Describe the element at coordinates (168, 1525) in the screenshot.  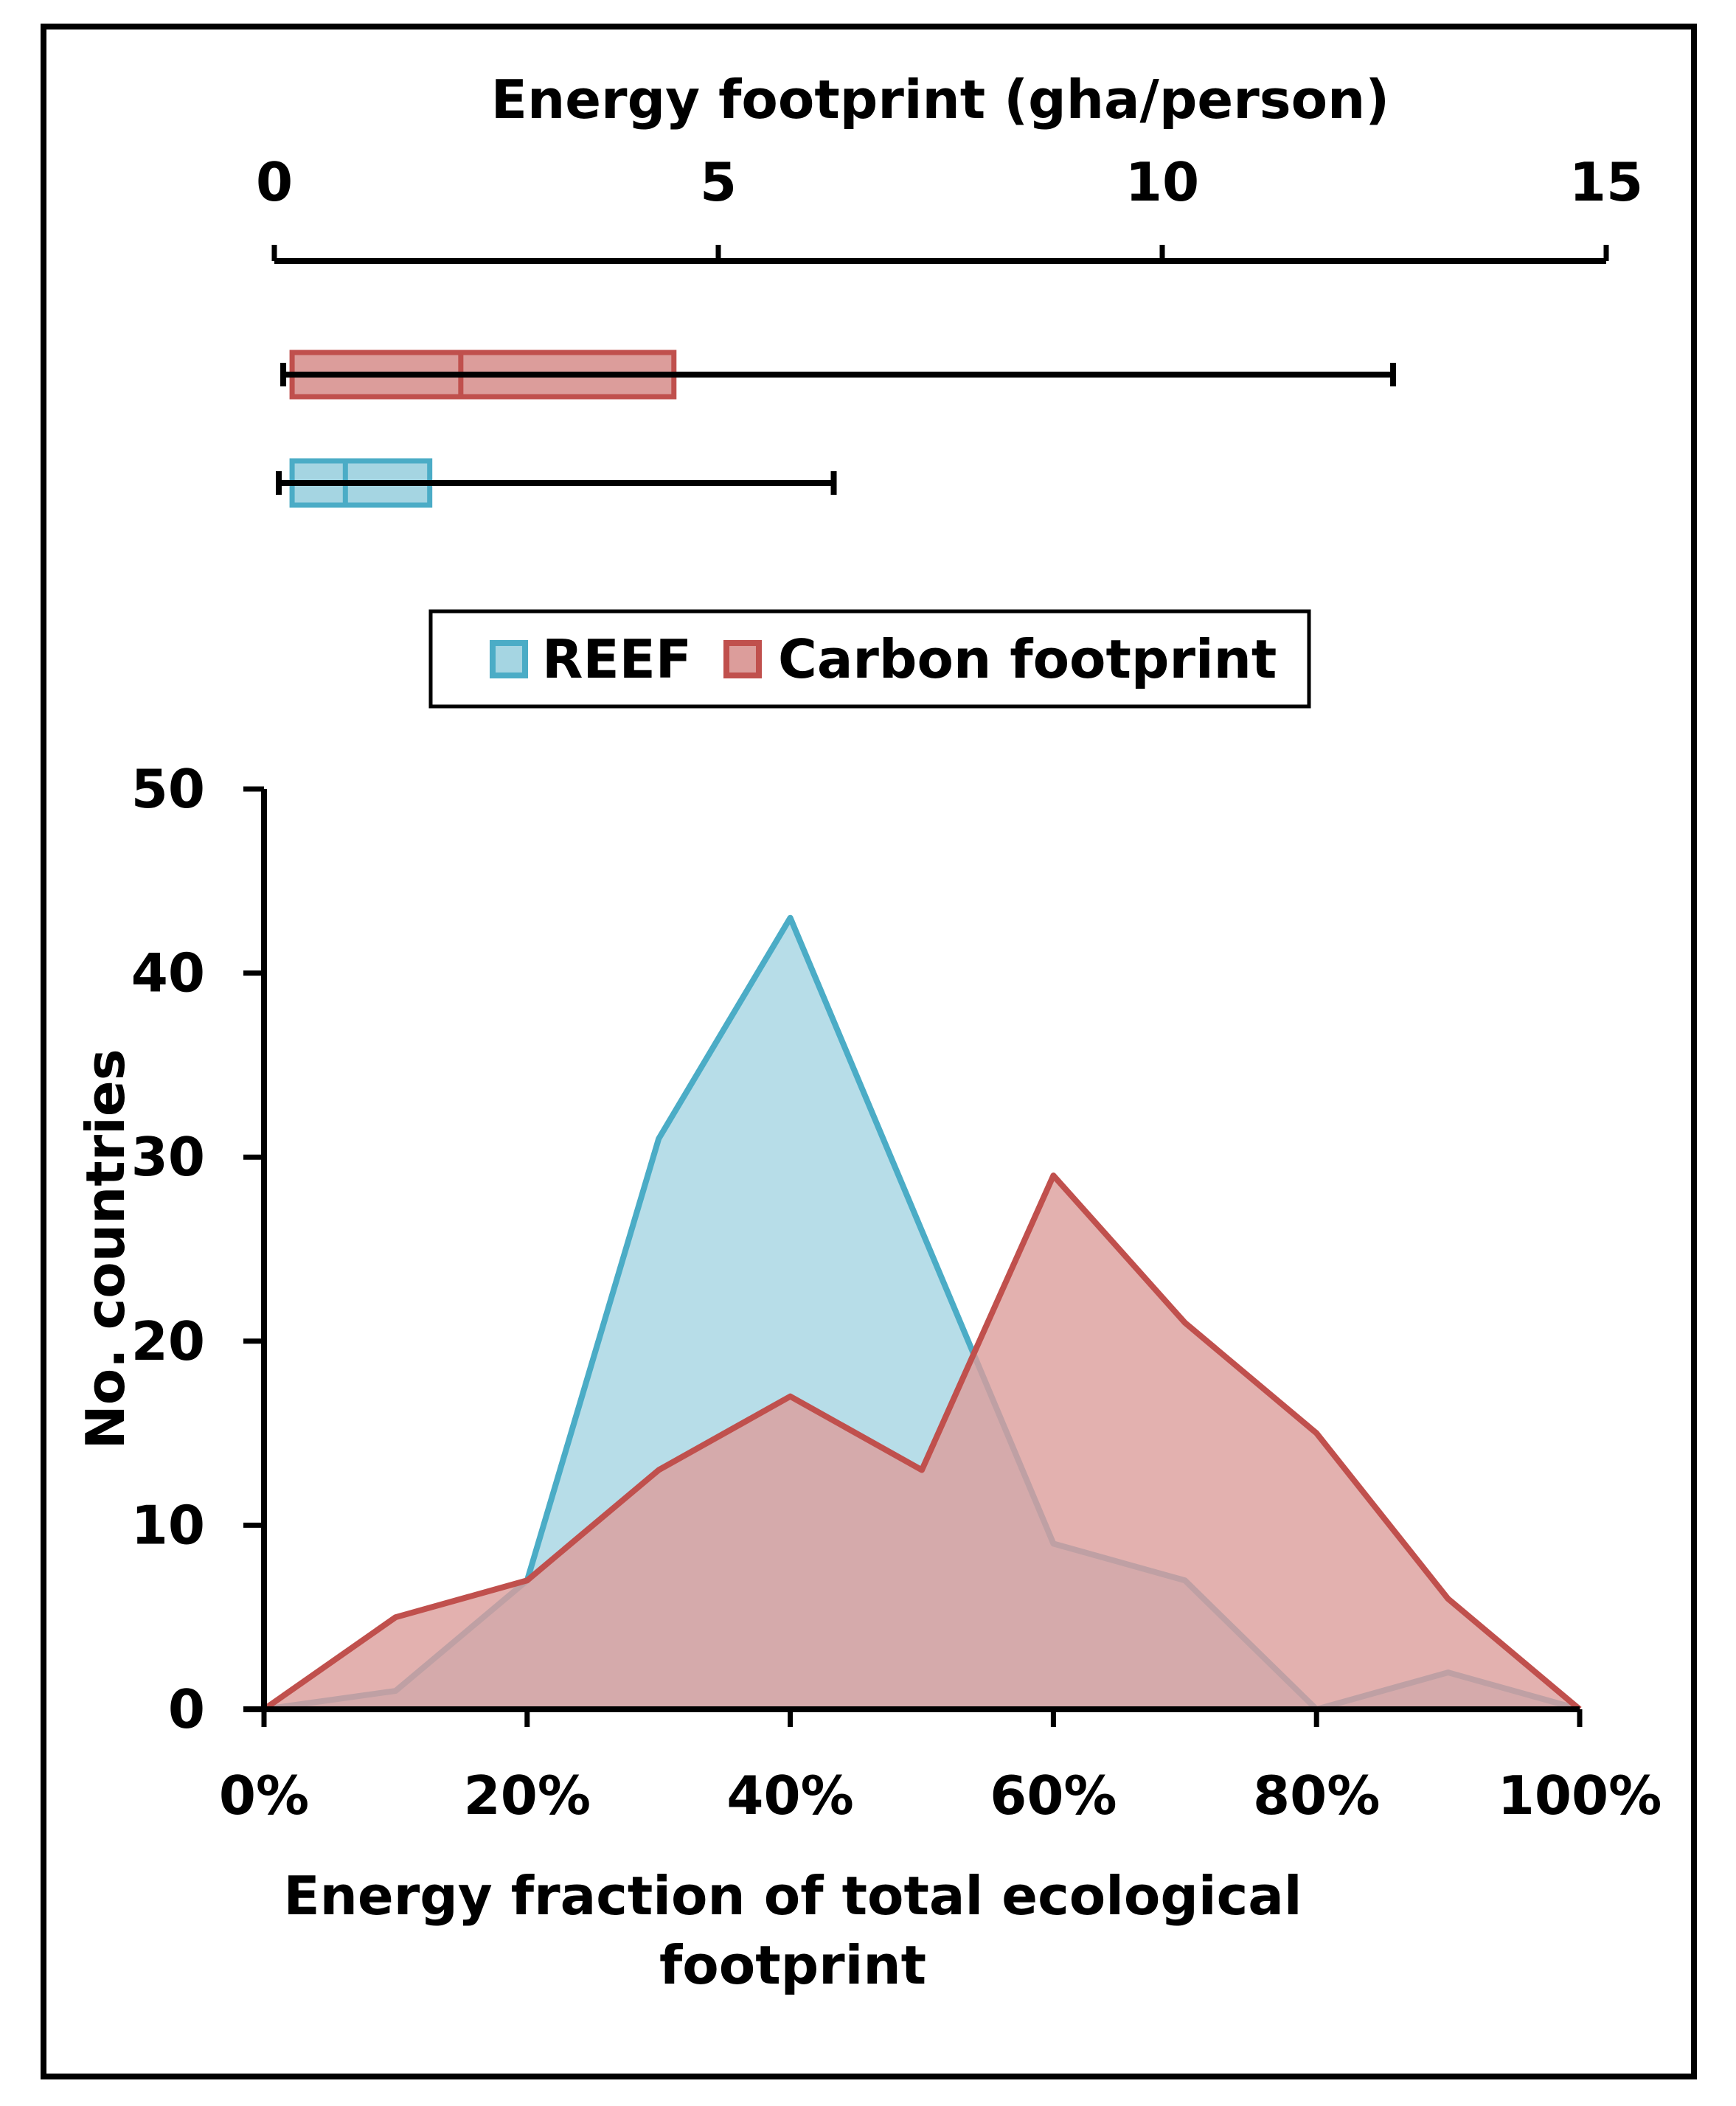
I see `y-tick-label: 10` at that location.